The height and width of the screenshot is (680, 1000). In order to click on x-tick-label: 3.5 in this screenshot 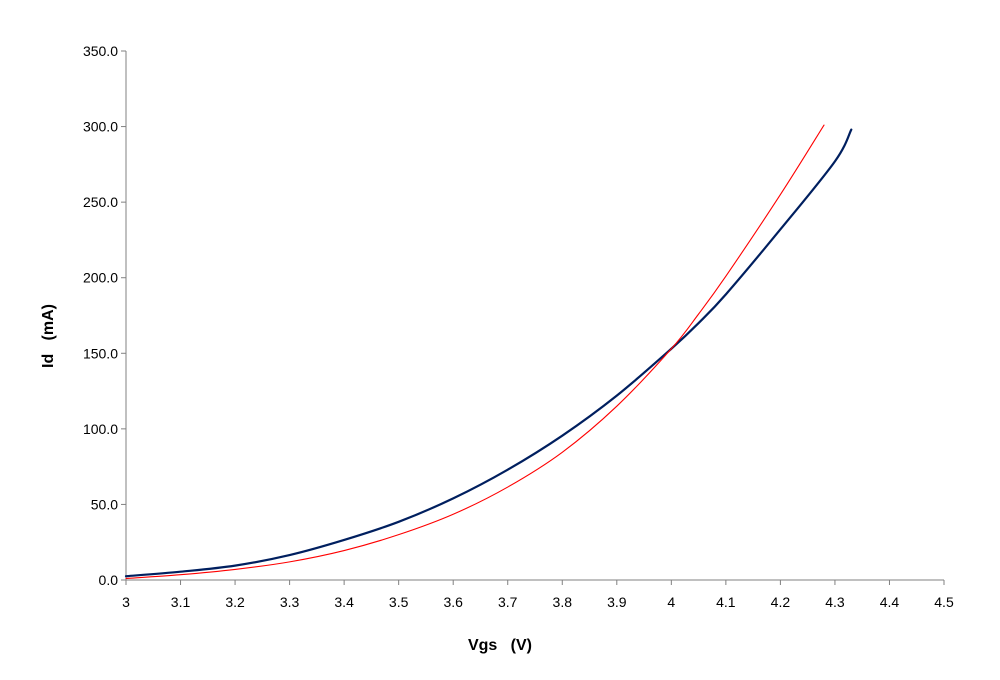, I will do `click(399, 602)`.